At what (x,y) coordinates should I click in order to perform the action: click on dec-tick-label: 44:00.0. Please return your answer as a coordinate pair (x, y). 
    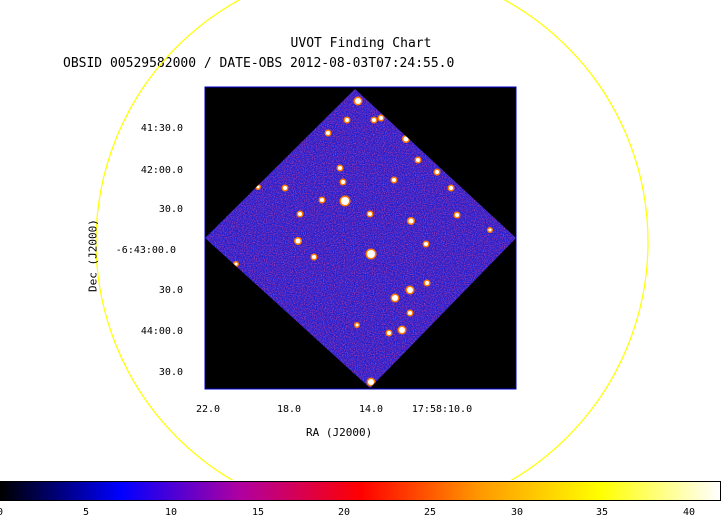
    Looking at the image, I should click on (161, 331).